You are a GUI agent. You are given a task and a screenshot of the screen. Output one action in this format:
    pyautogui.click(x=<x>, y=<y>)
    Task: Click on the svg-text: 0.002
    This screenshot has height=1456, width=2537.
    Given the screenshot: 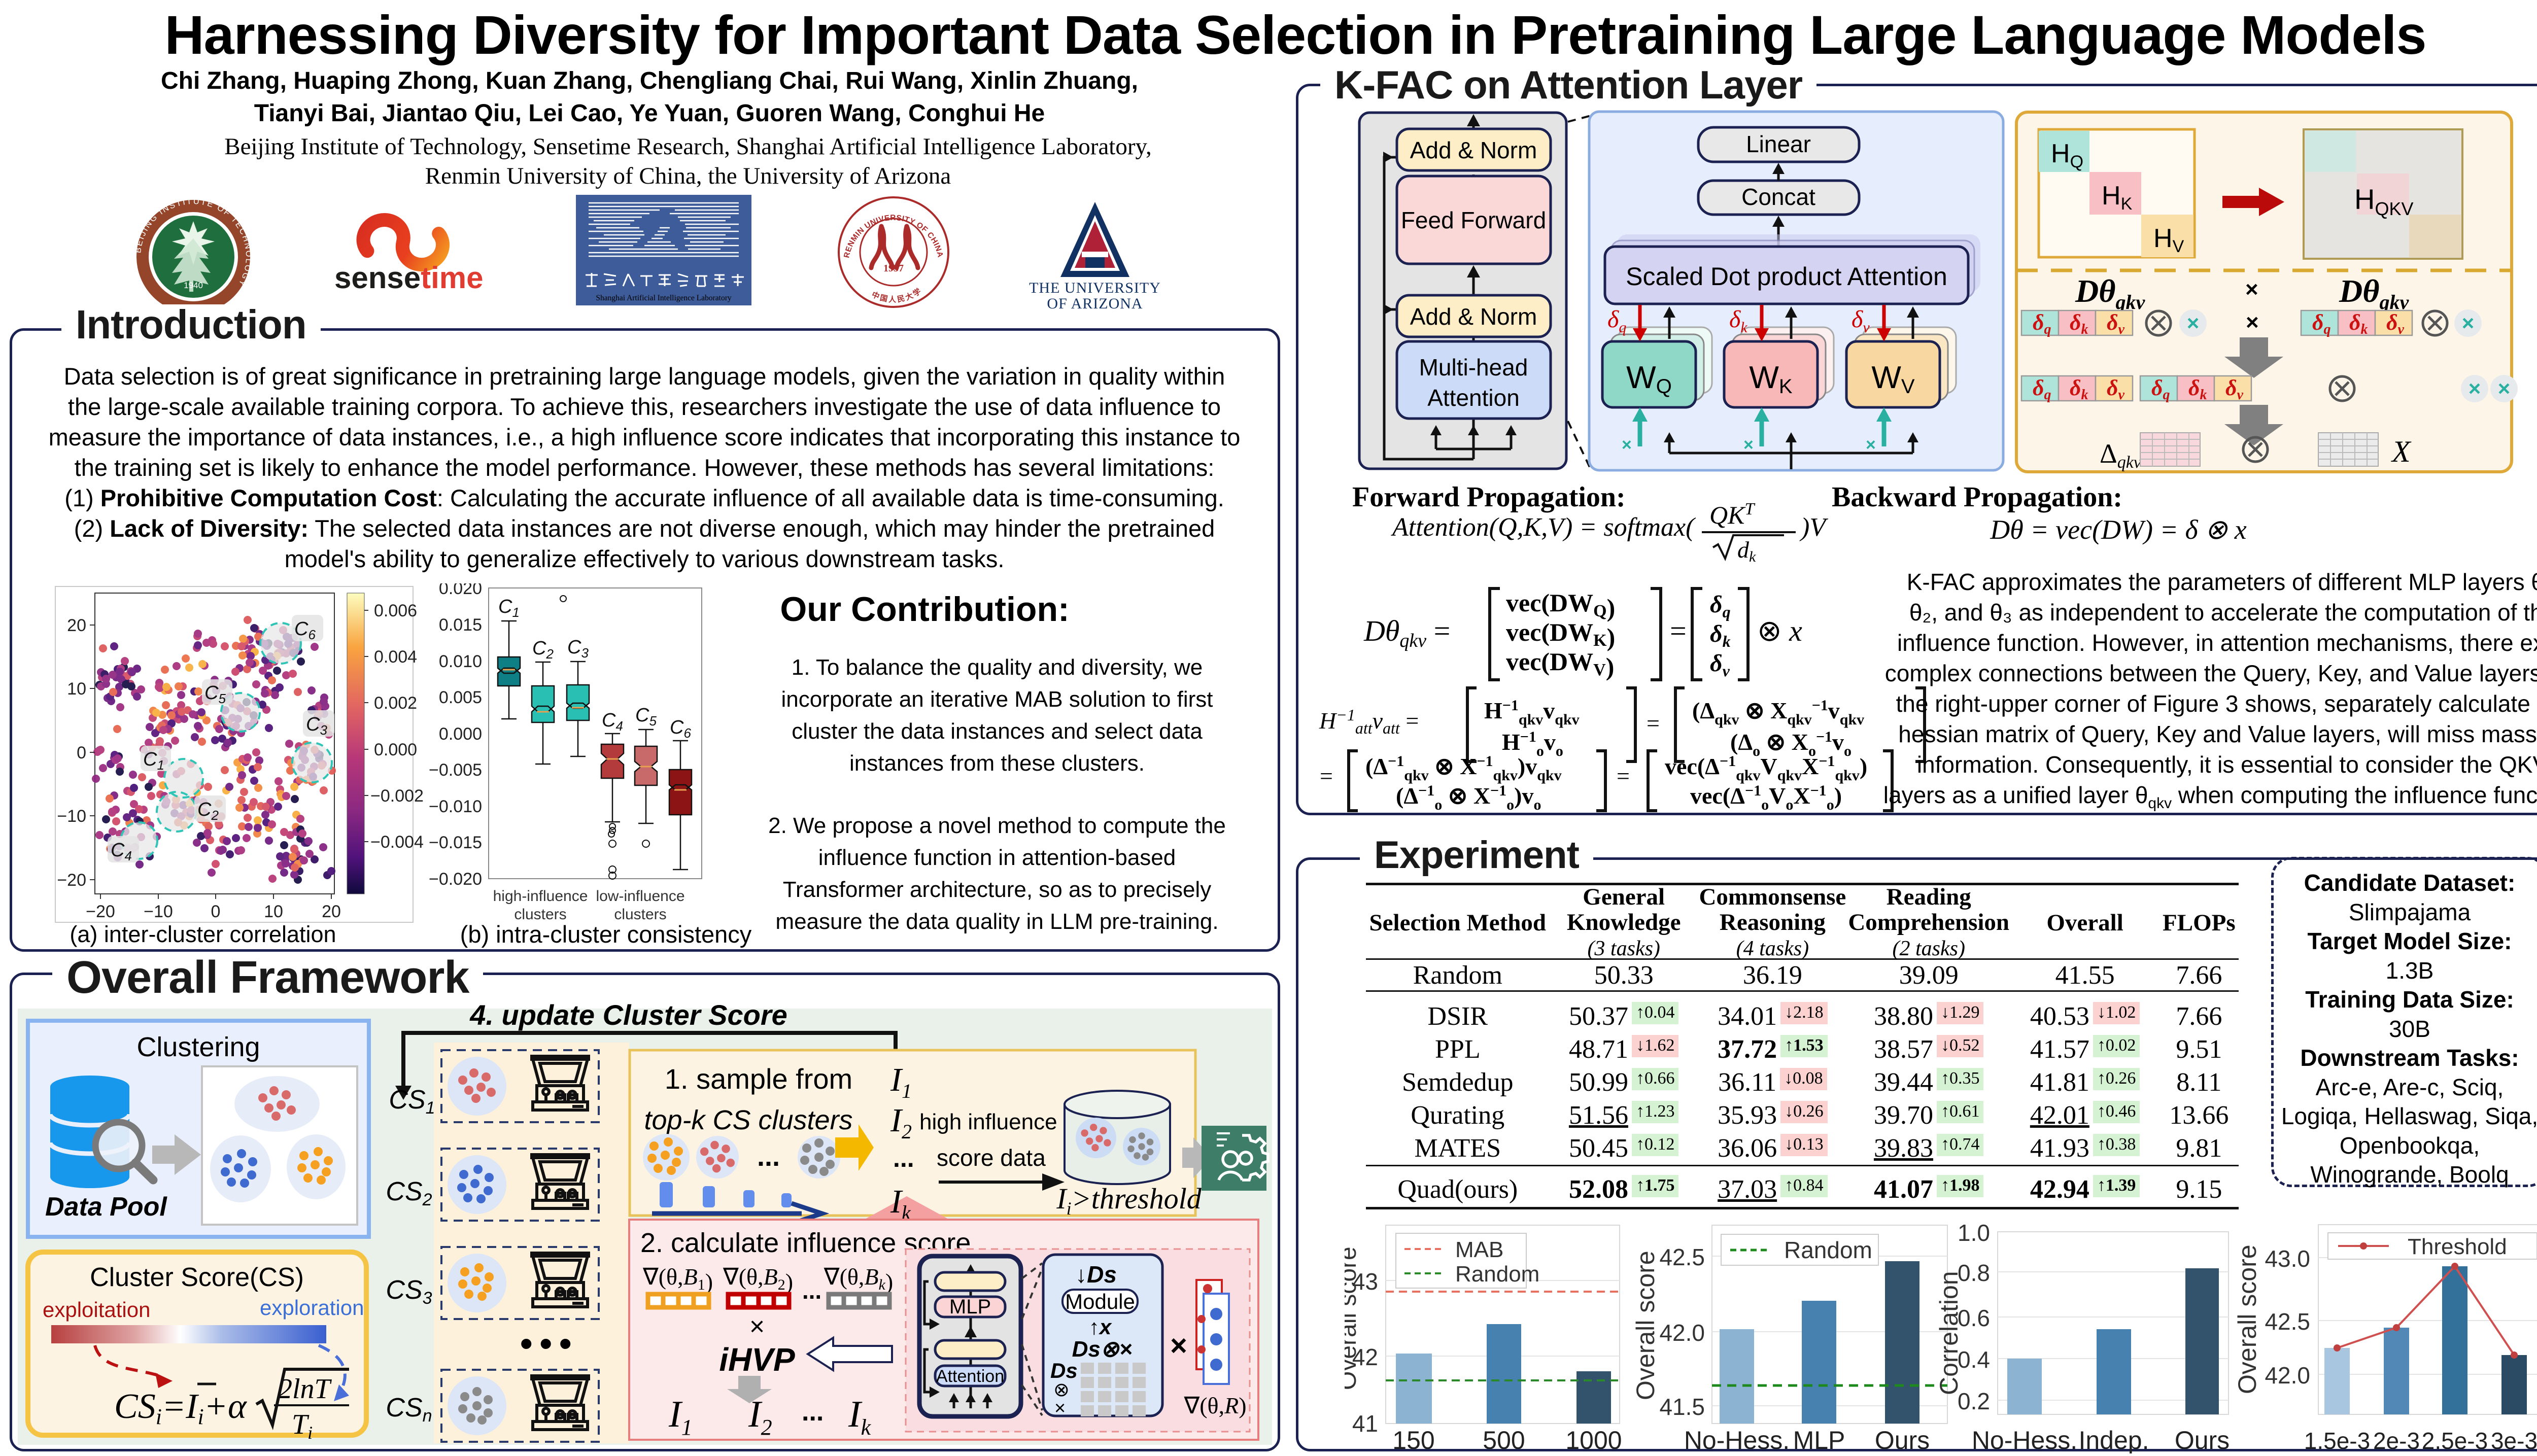 What is the action you would take?
    pyautogui.click(x=395, y=704)
    